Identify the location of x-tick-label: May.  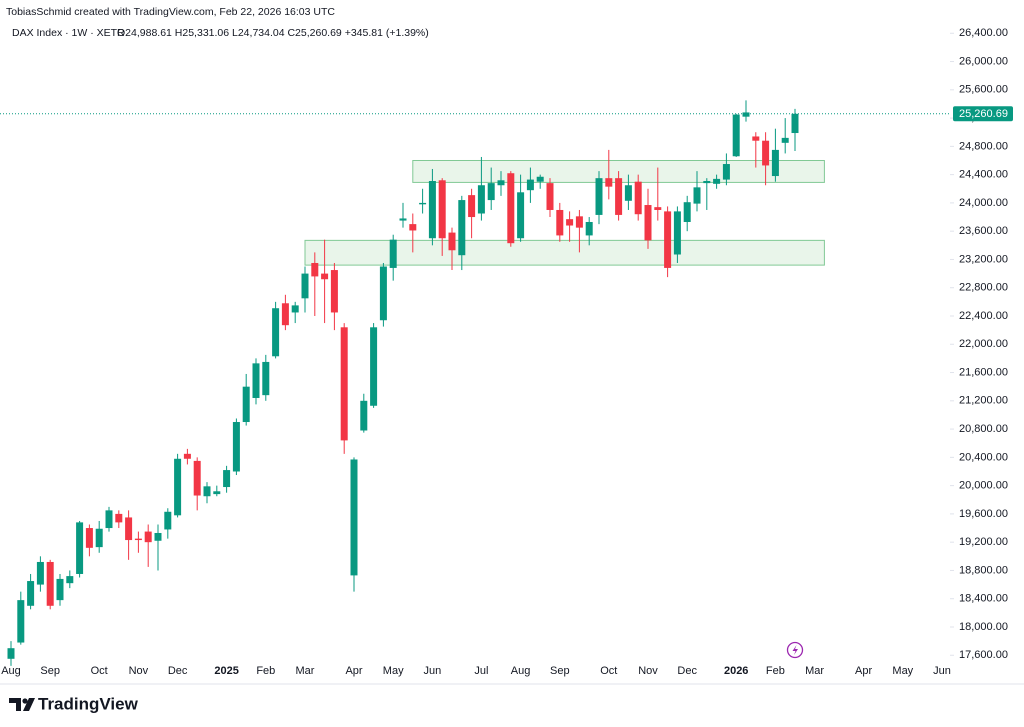
(393, 671).